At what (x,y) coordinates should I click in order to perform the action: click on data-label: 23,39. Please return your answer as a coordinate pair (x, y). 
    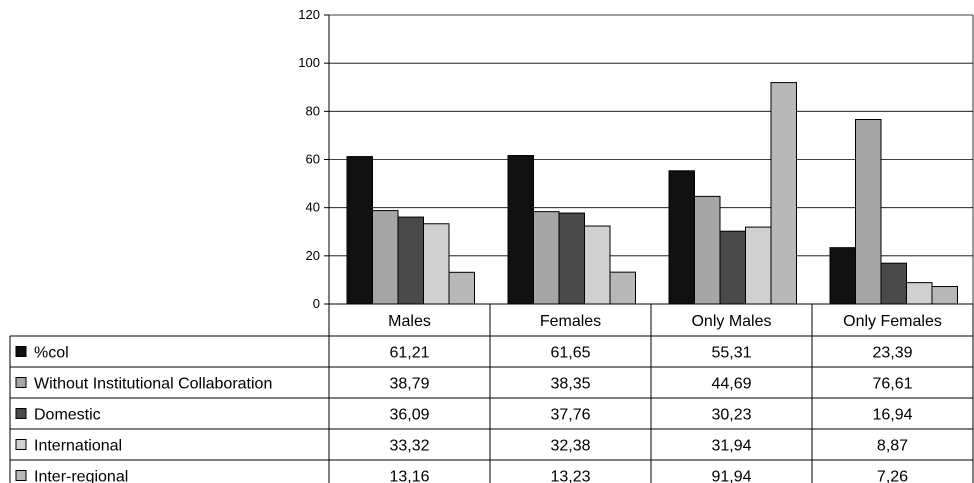
    Looking at the image, I should click on (892, 353).